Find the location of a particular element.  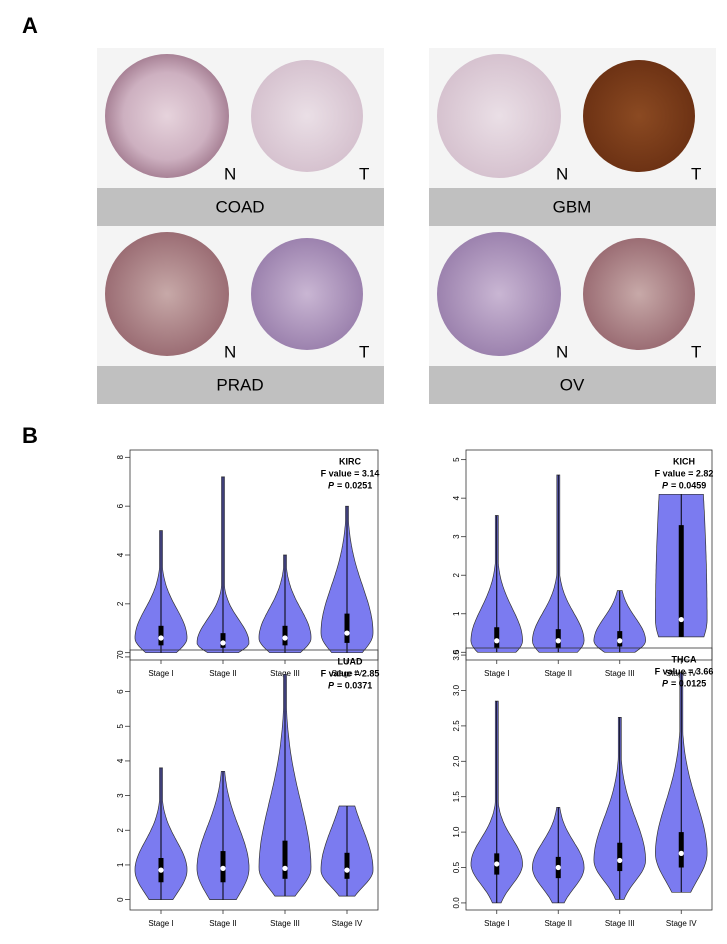

y-tick-label: 3 is located at coordinates (456, 536).